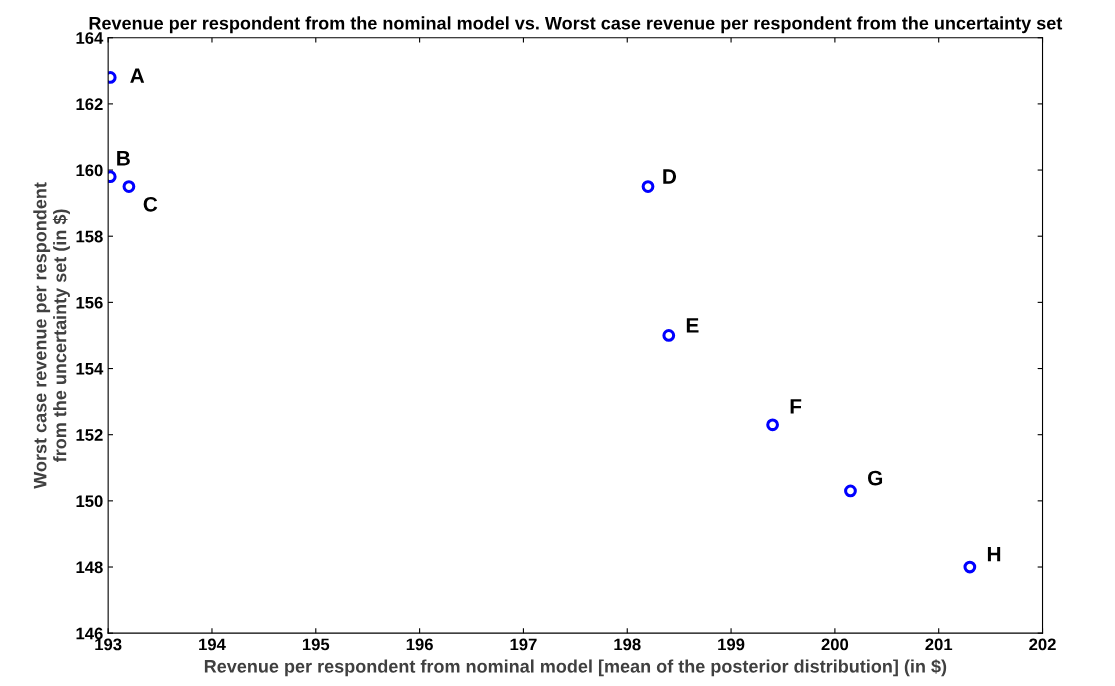  Describe the element at coordinates (89, 435) in the screenshot. I see `y-tick-label: 152` at that location.